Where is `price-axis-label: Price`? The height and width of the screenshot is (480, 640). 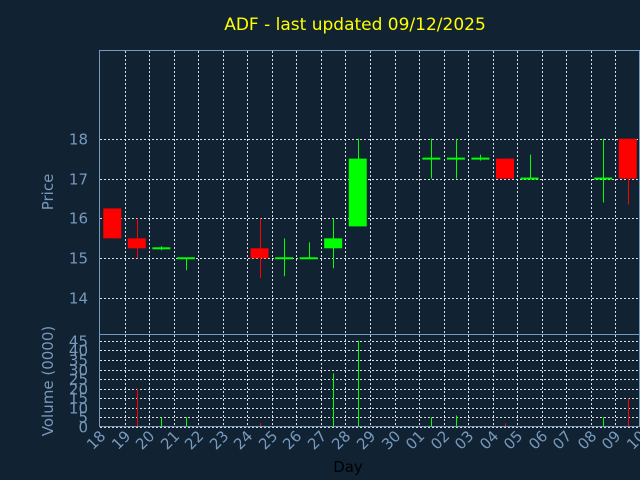 price-axis-label: Price is located at coordinates (48, 192).